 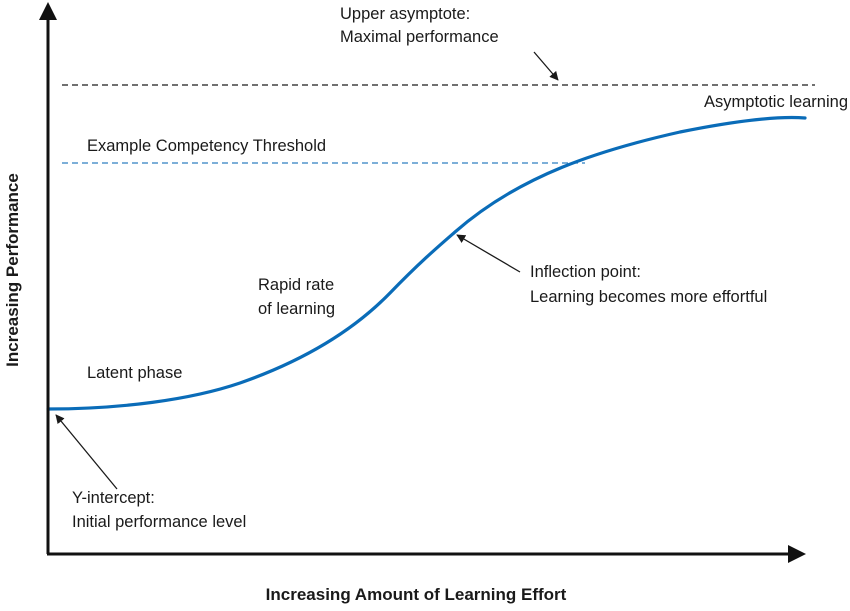 I want to click on x-axis-title: Increasing Amount of Learning Effort, so click(x=416, y=594).